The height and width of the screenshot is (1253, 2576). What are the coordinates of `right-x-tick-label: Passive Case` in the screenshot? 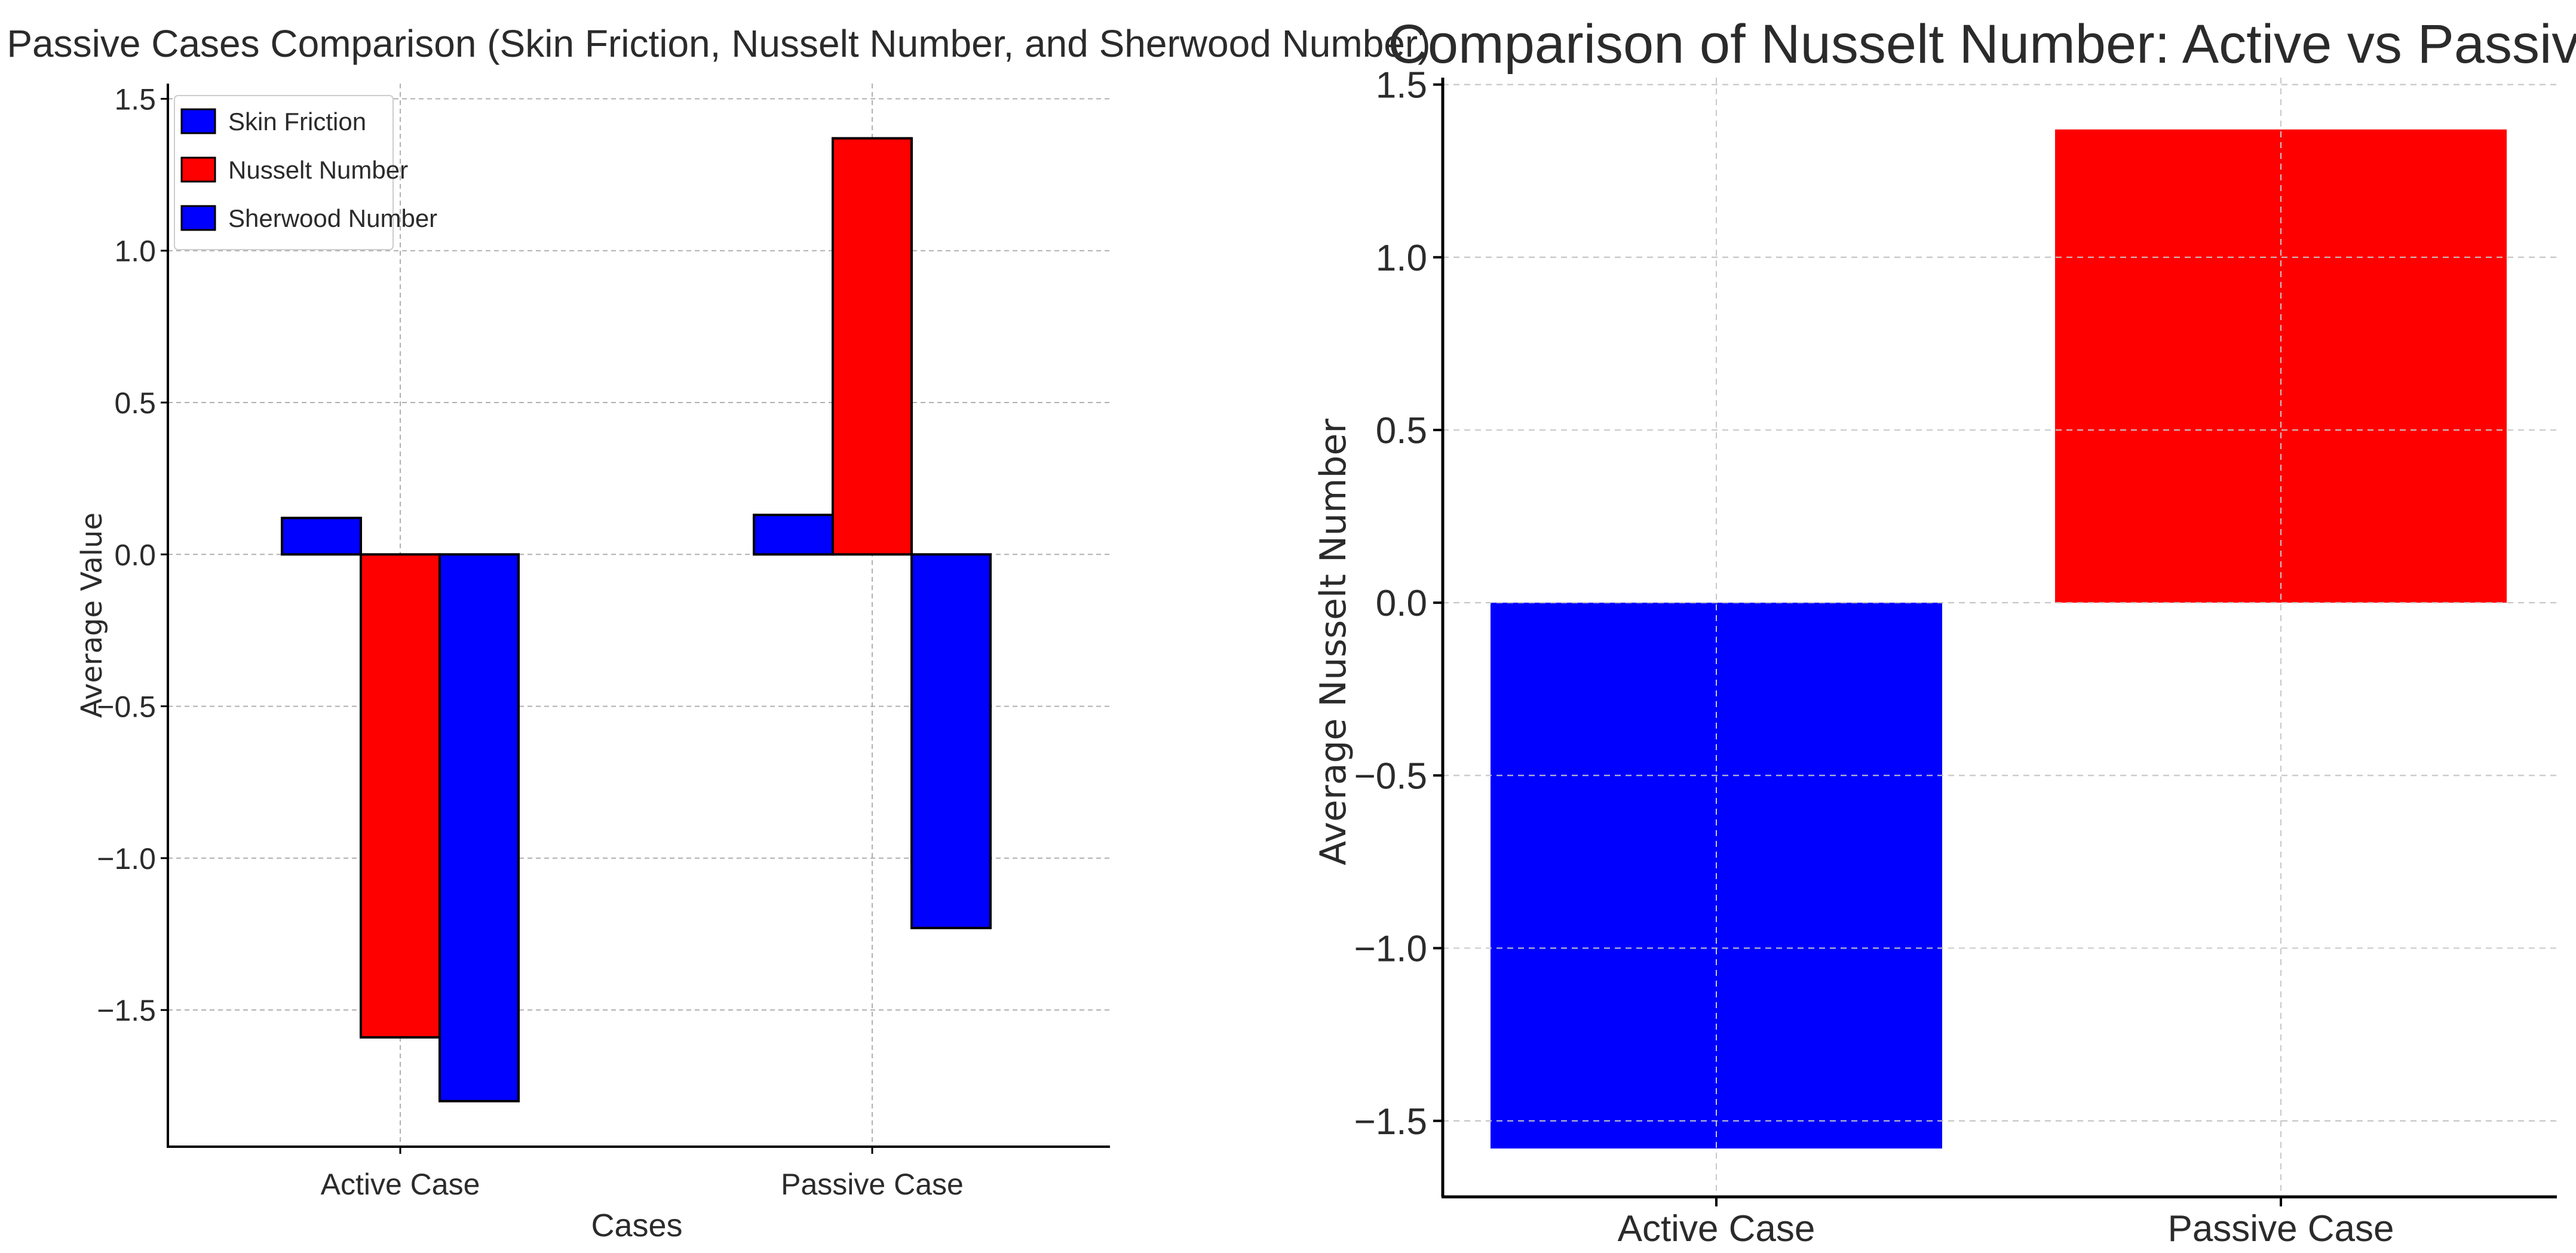 It's located at (2280, 1228).